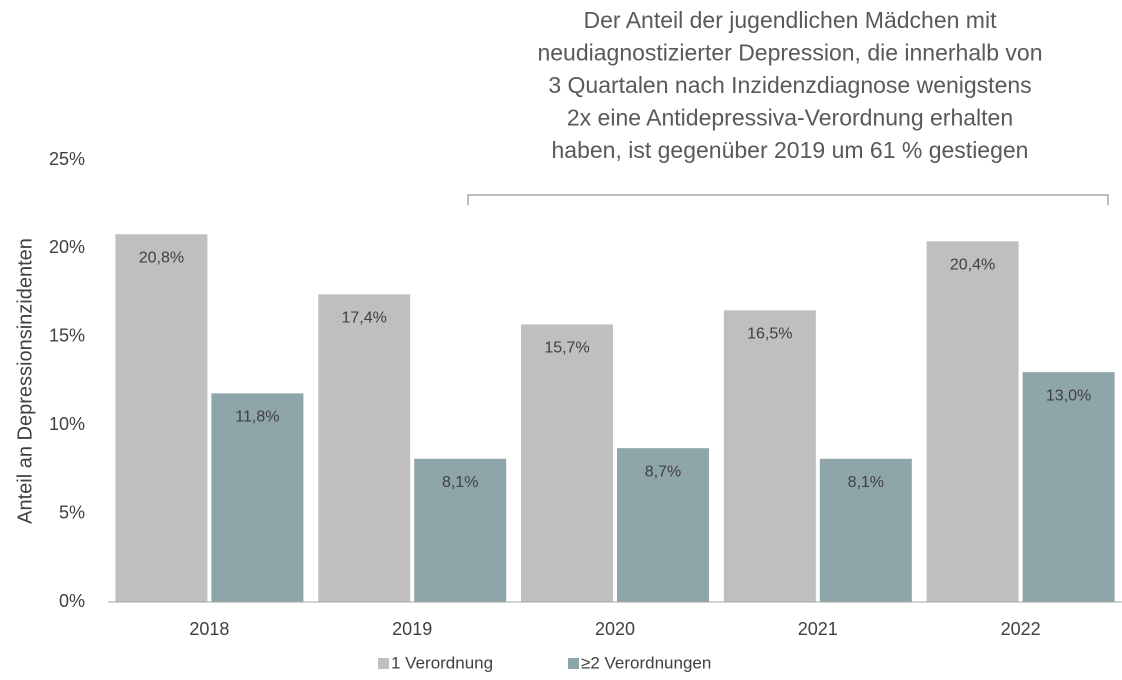 The image size is (1122, 680). I want to click on value-label: 13,0%, so click(1068, 395).